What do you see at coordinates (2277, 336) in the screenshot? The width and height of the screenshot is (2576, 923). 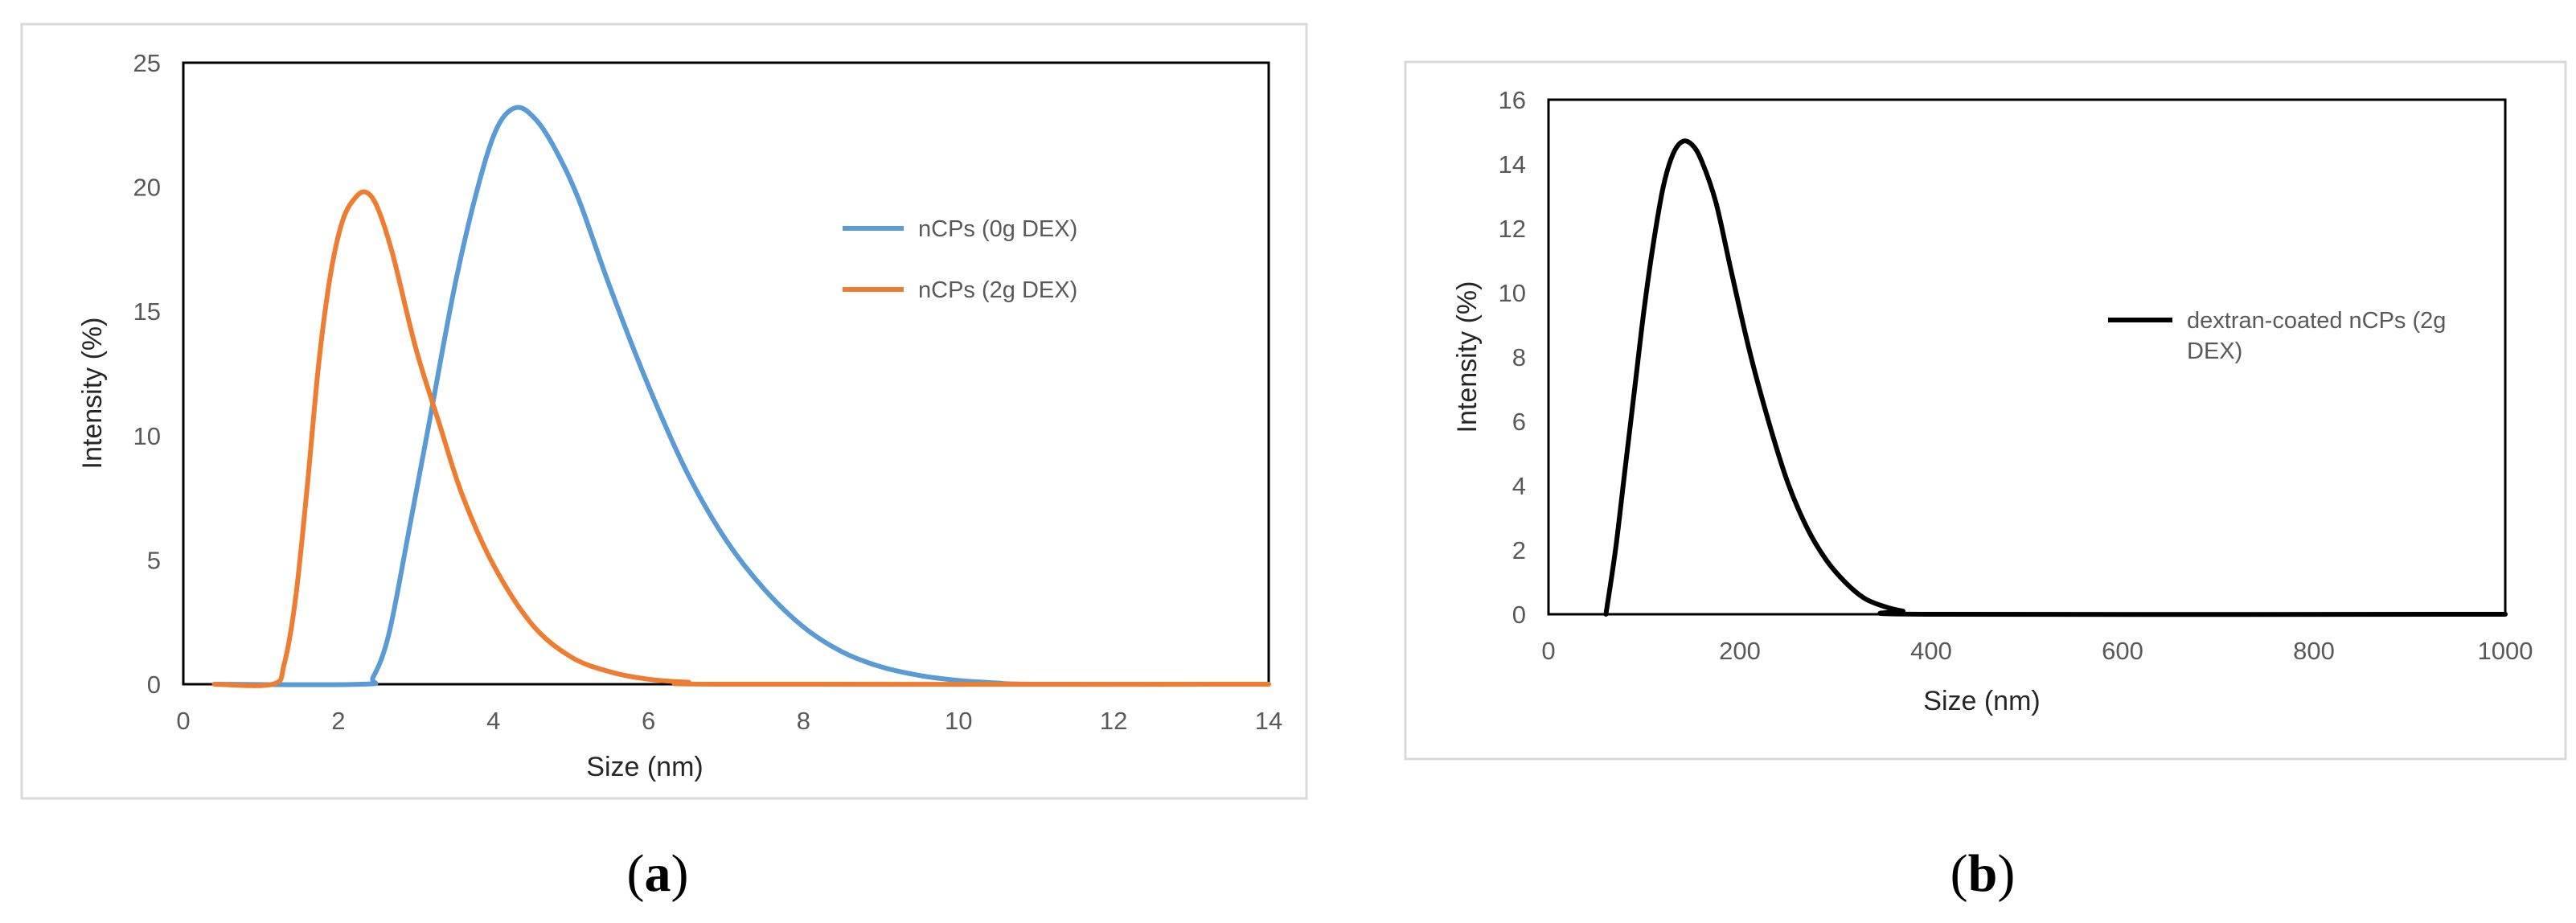 I see `chart-b-legend: dextran-coated nCPs (2g DEX)` at bounding box center [2277, 336].